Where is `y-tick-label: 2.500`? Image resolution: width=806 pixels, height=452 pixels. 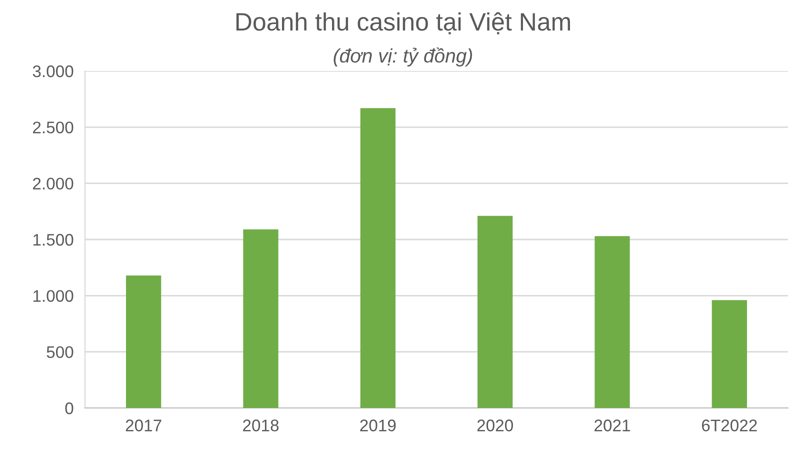 y-tick-label: 2.500 is located at coordinates (53, 128).